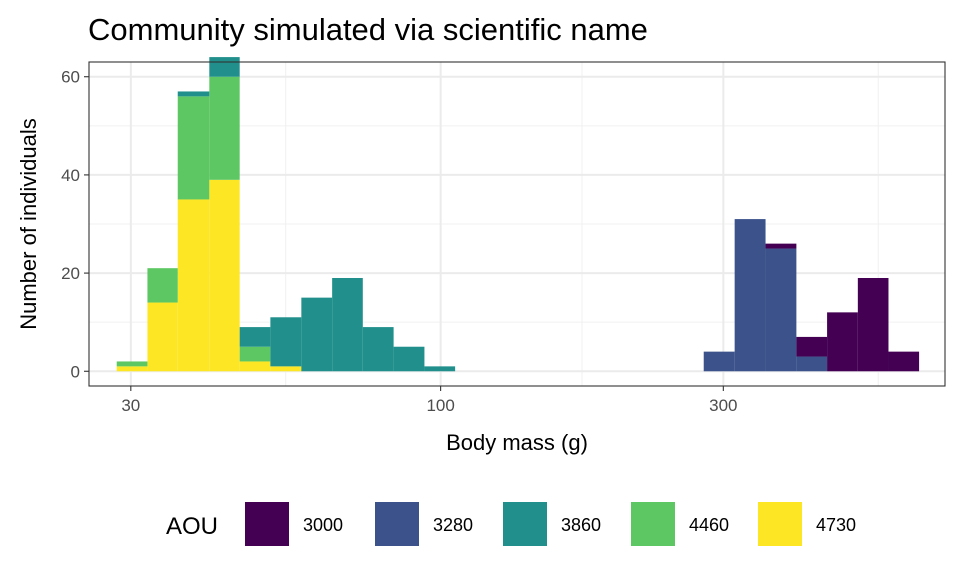 The height and width of the screenshot is (581, 960). What do you see at coordinates (453, 525) in the screenshot?
I see `legend-label: 3280` at bounding box center [453, 525].